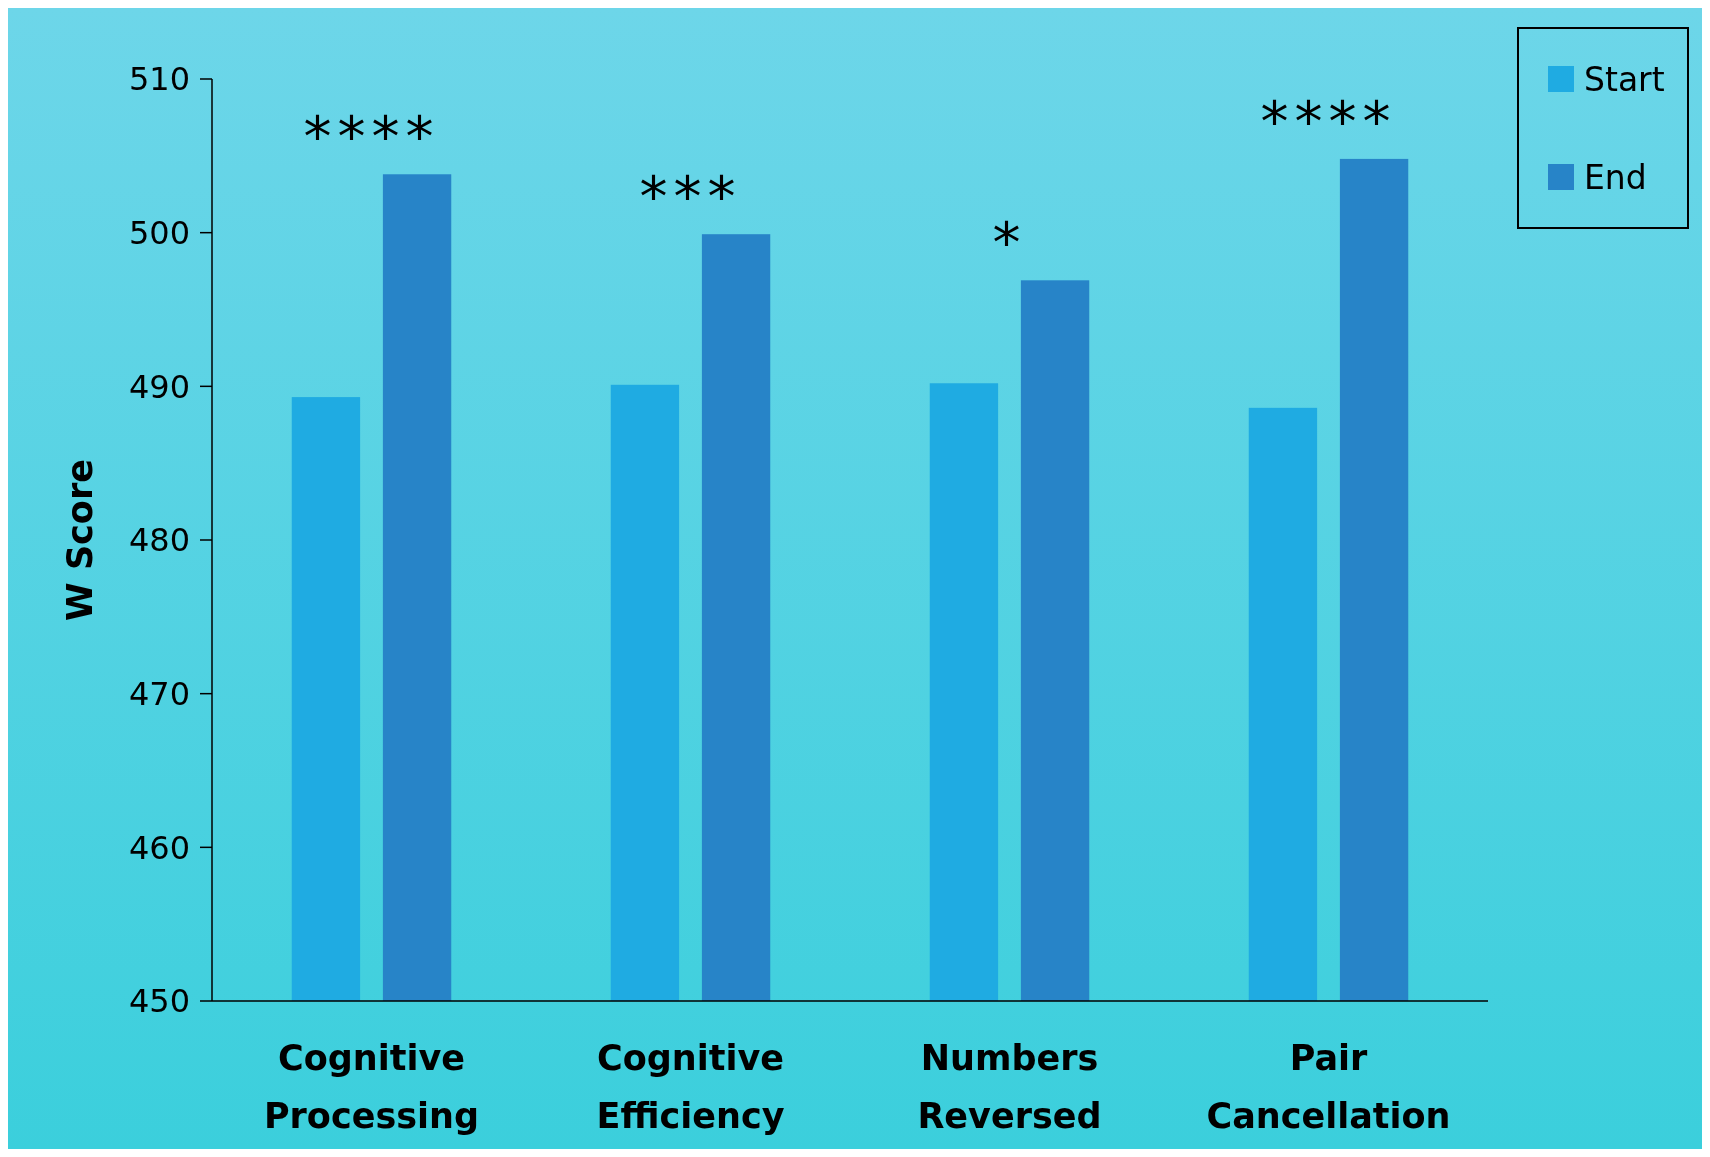  Describe the element at coordinates (690, 197) in the screenshot. I see `annotation: ***` at that location.